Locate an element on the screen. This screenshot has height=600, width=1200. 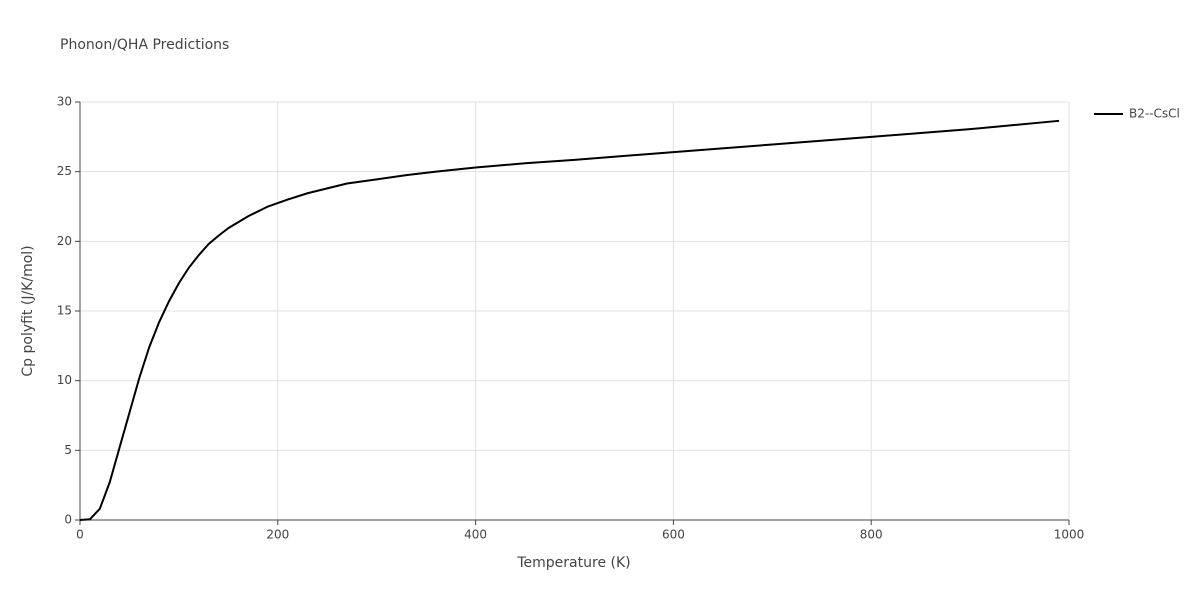
y-tick-label: 5 is located at coordinates (68, 450).